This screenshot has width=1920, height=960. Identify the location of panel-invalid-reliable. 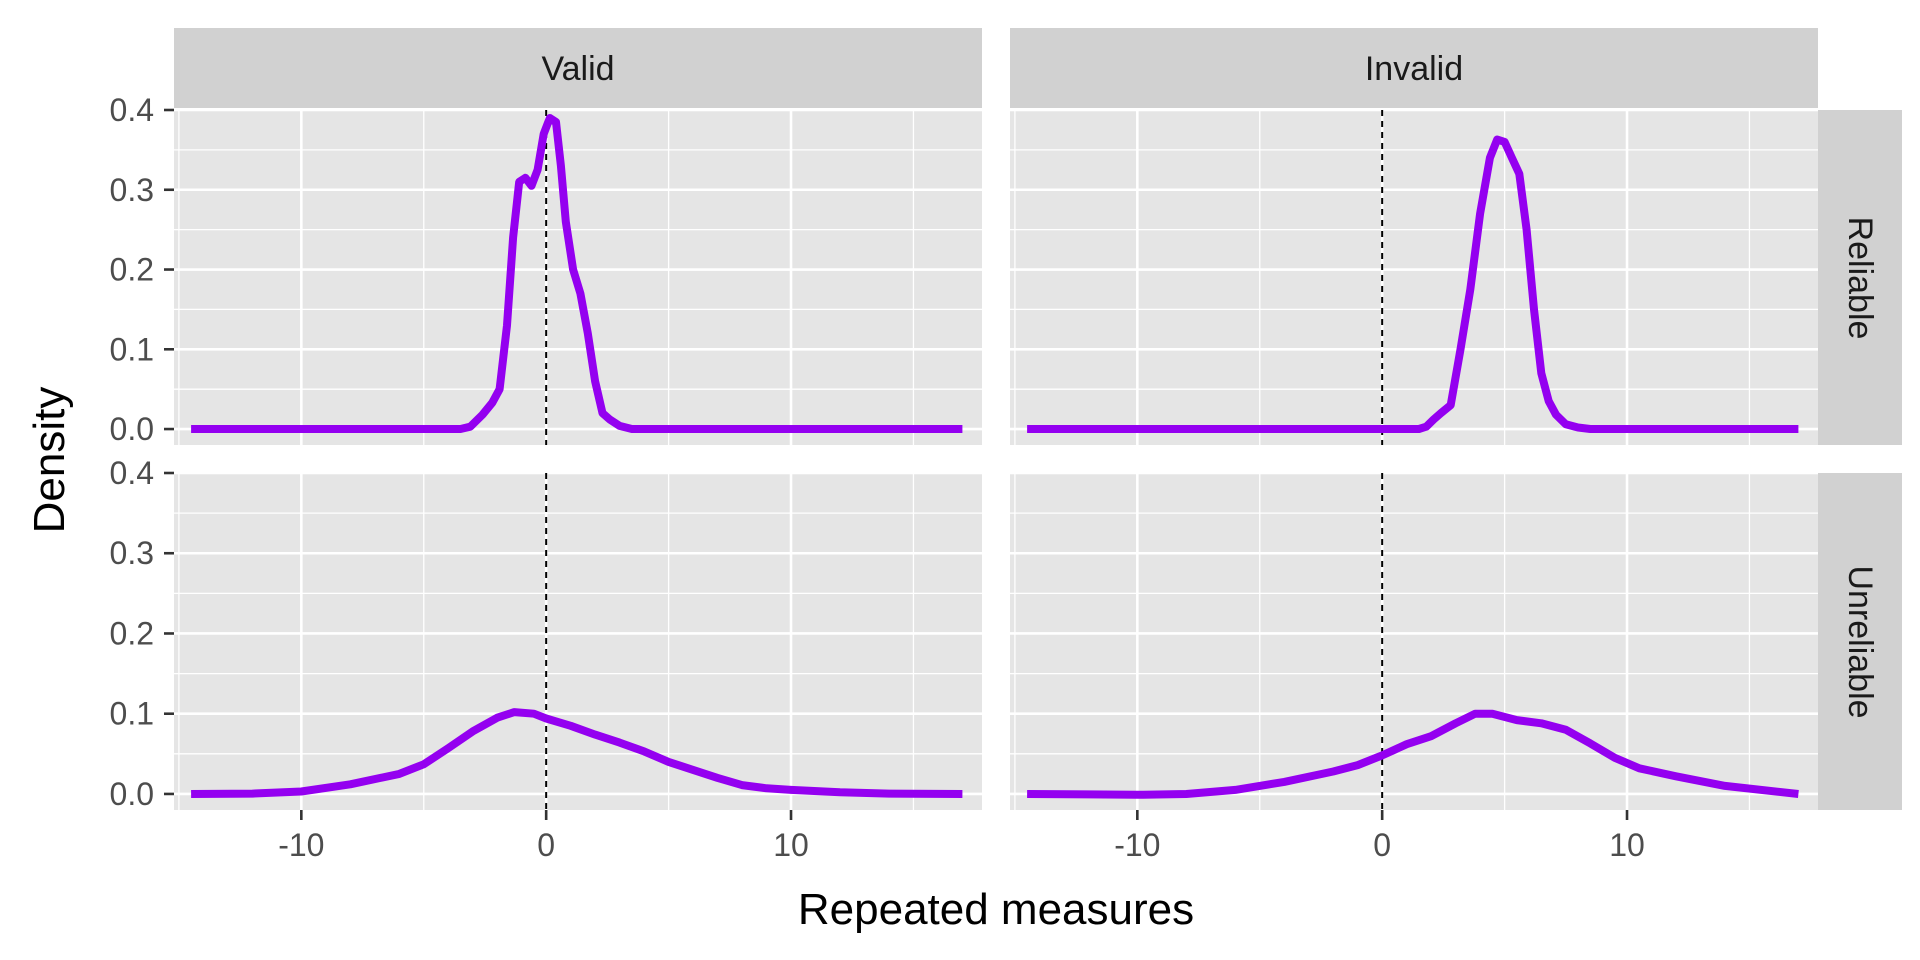
(1414, 276).